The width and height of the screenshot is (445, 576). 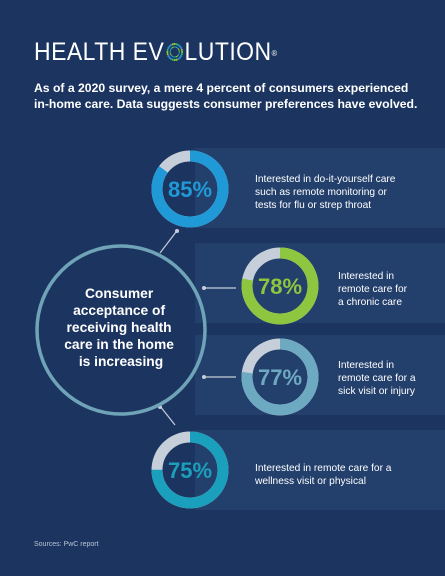 I want to click on logo-o-icon, so click(x=174, y=52).